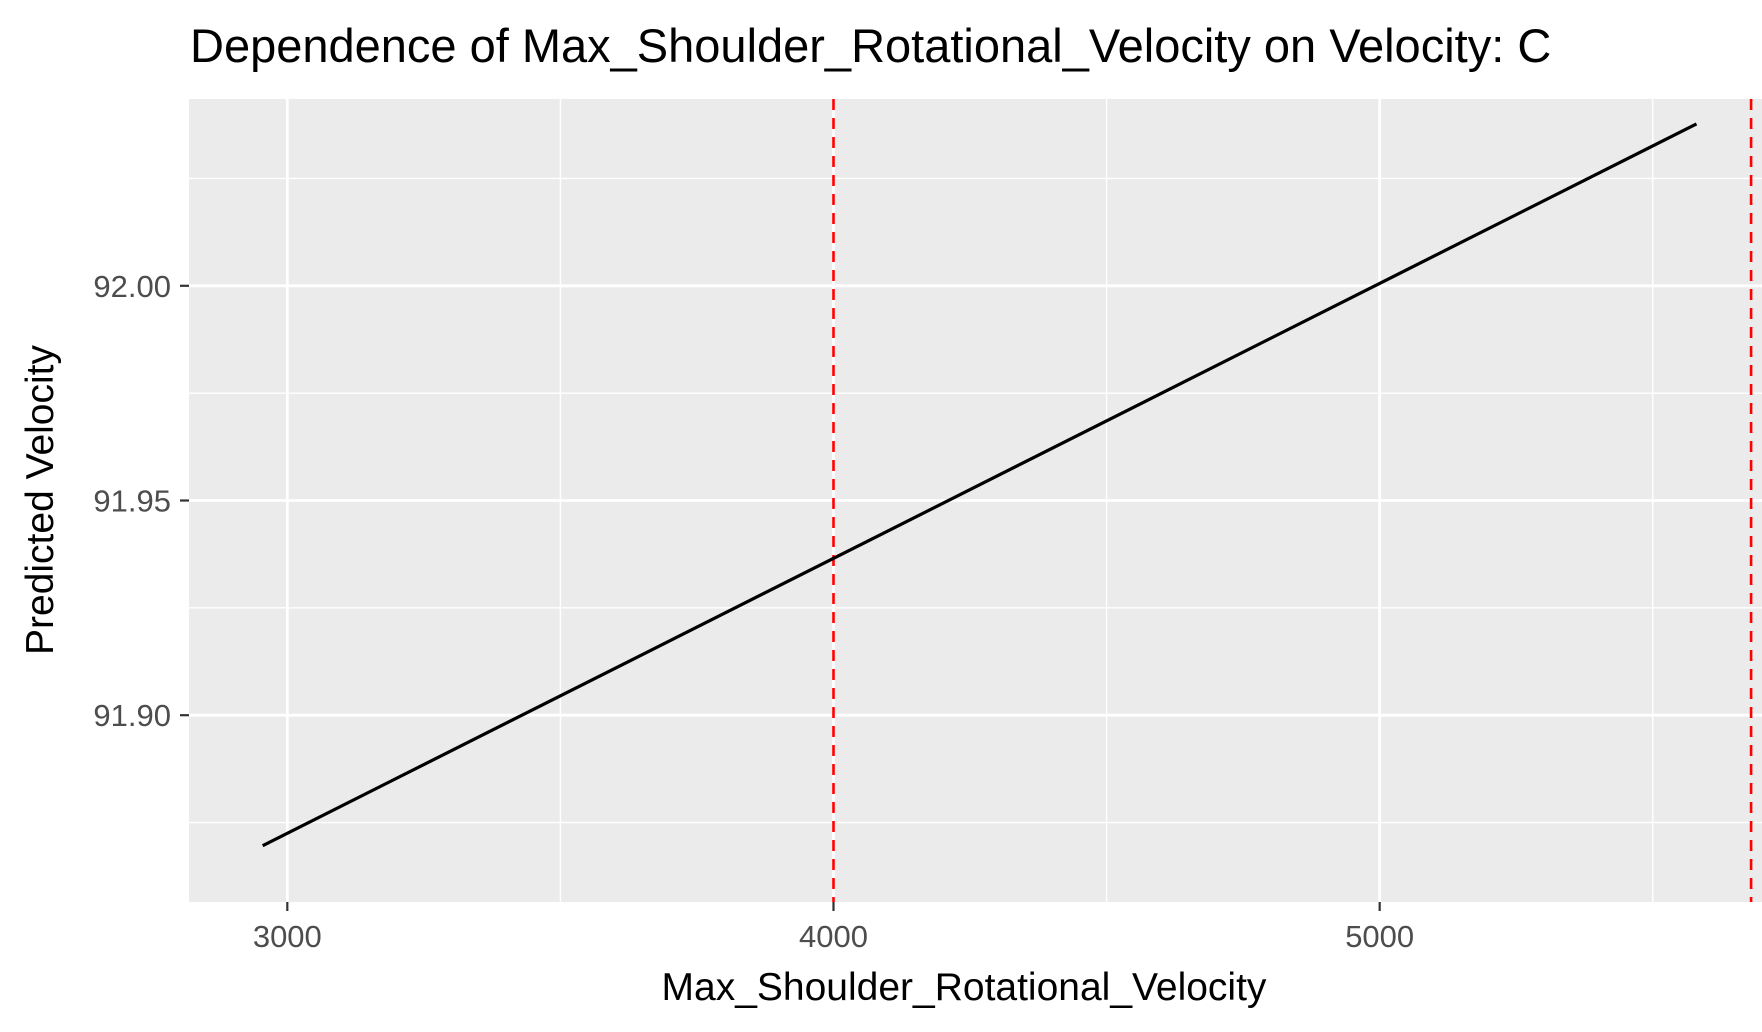 The width and height of the screenshot is (1762, 1032). I want to click on x-axis: 3000 4000 5000, so click(833, 928).